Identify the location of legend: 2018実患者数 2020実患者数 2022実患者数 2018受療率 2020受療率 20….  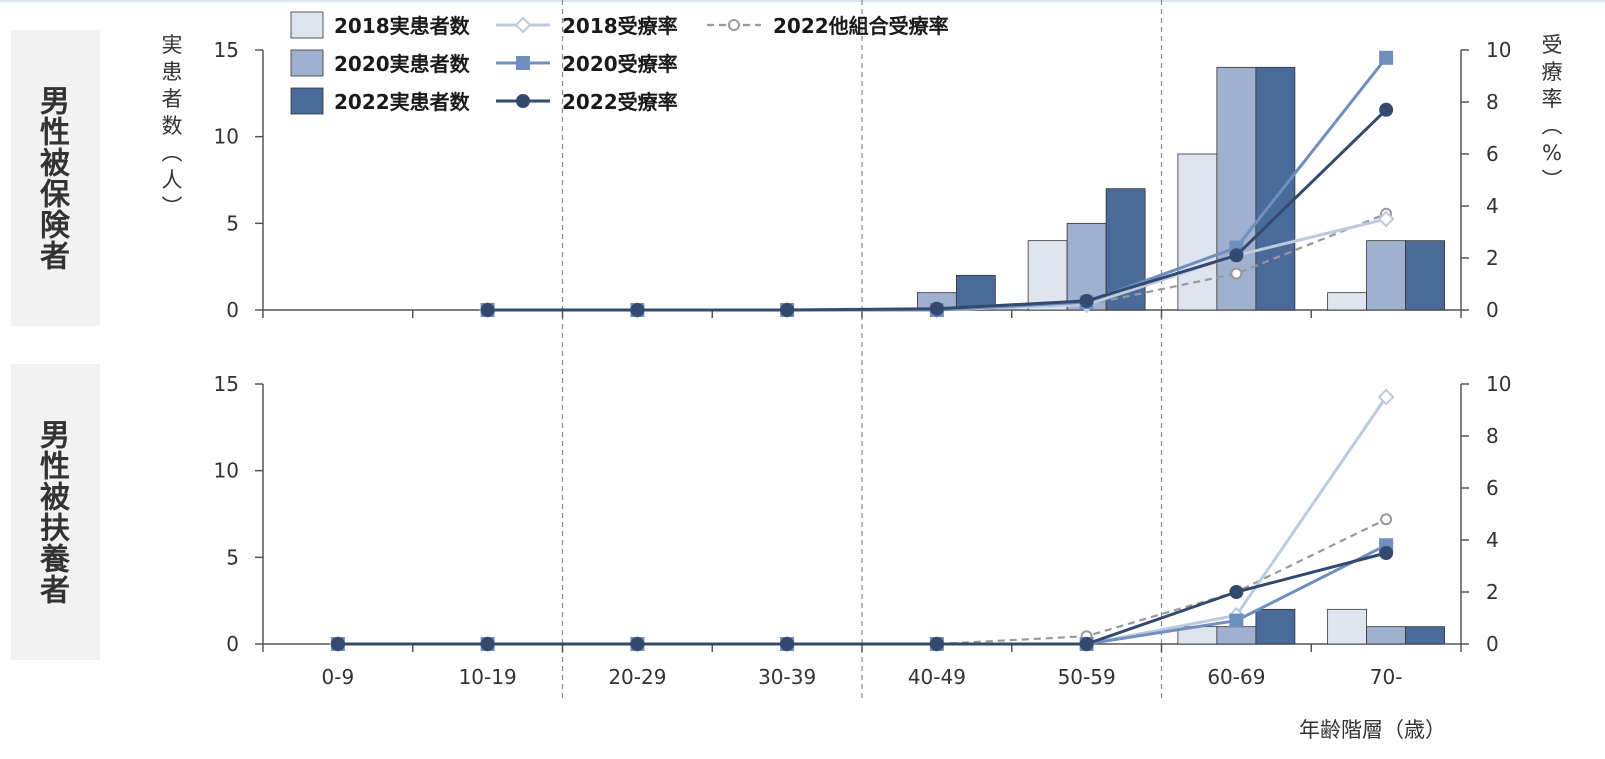
(619, 63).